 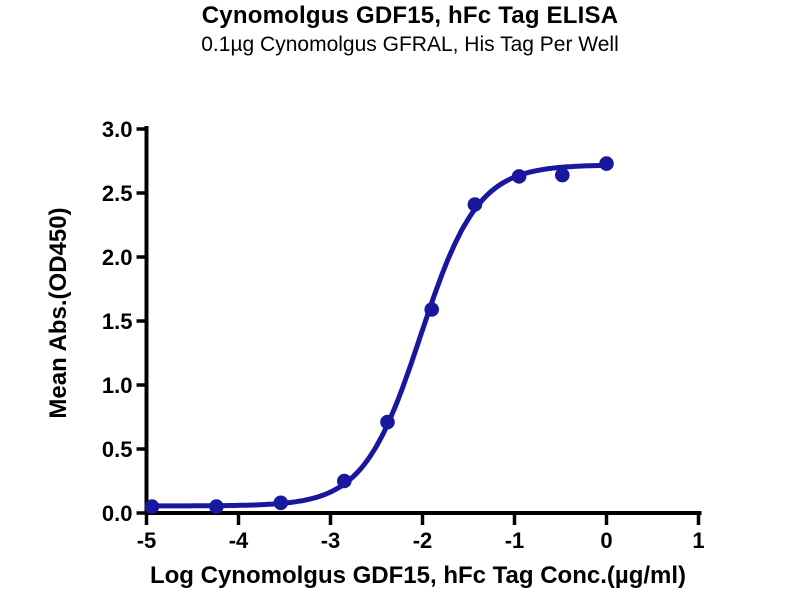 I want to click on x-tick-label: -2, so click(x=423, y=540).